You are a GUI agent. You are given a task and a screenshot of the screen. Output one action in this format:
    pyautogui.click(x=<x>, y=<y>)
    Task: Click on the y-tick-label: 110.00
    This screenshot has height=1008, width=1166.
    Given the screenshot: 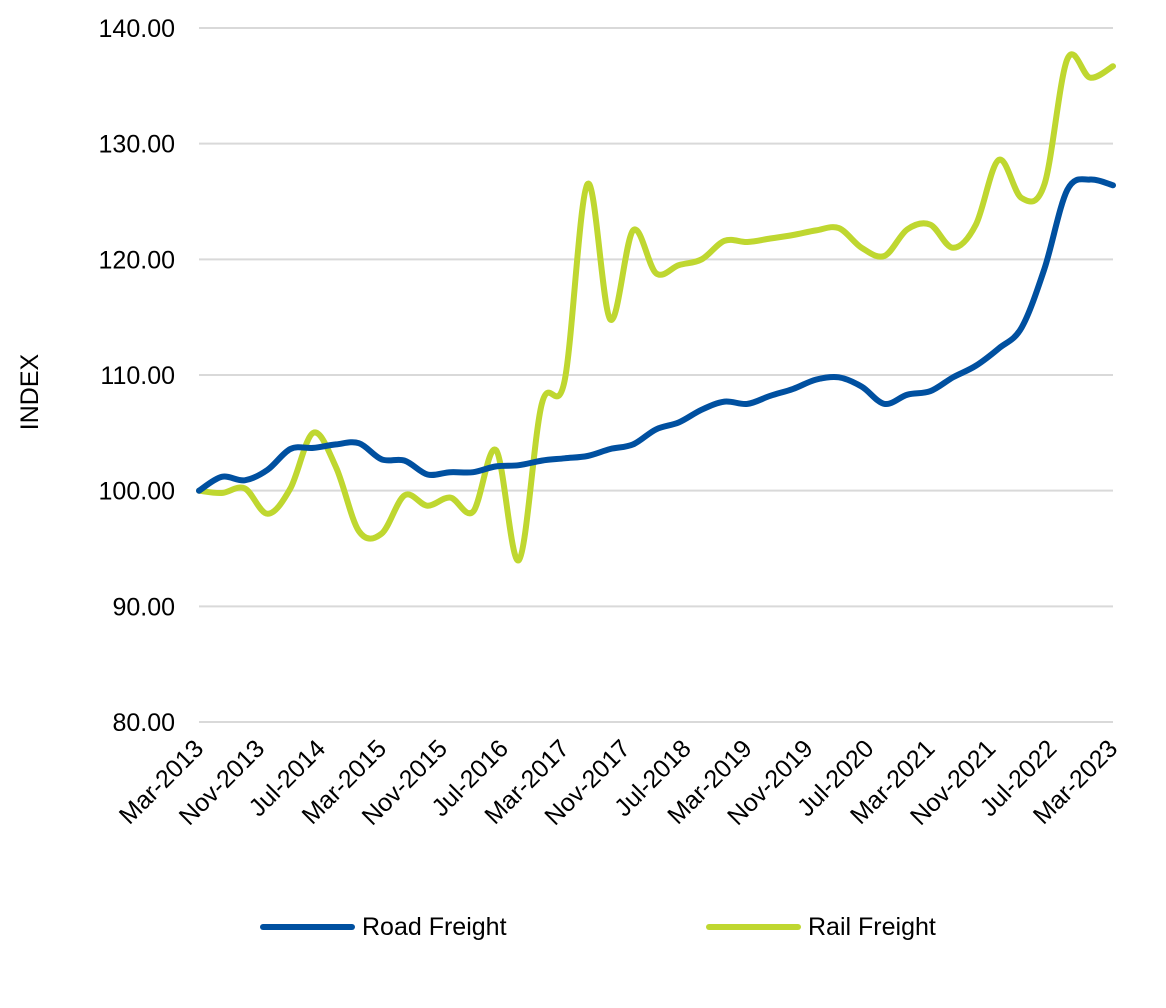 What is the action you would take?
    pyautogui.click(x=137, y=376)
    